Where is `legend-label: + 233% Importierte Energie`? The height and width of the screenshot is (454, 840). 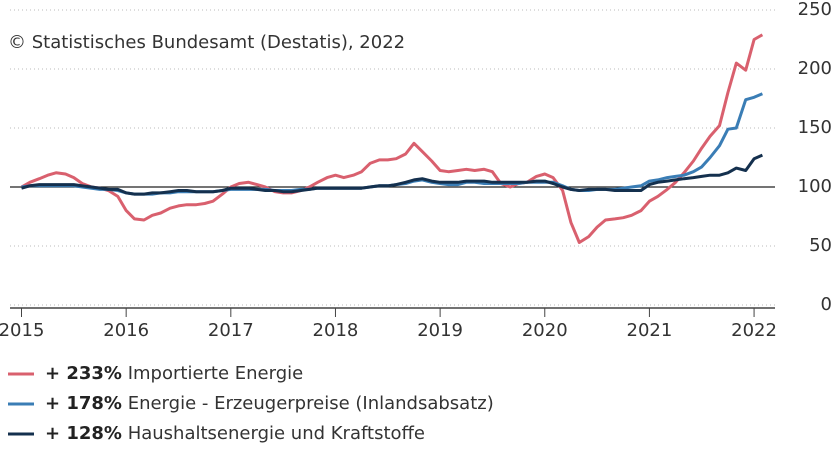 legend-label: + 233% Importierte Energie is located at coordinates (174, 373).